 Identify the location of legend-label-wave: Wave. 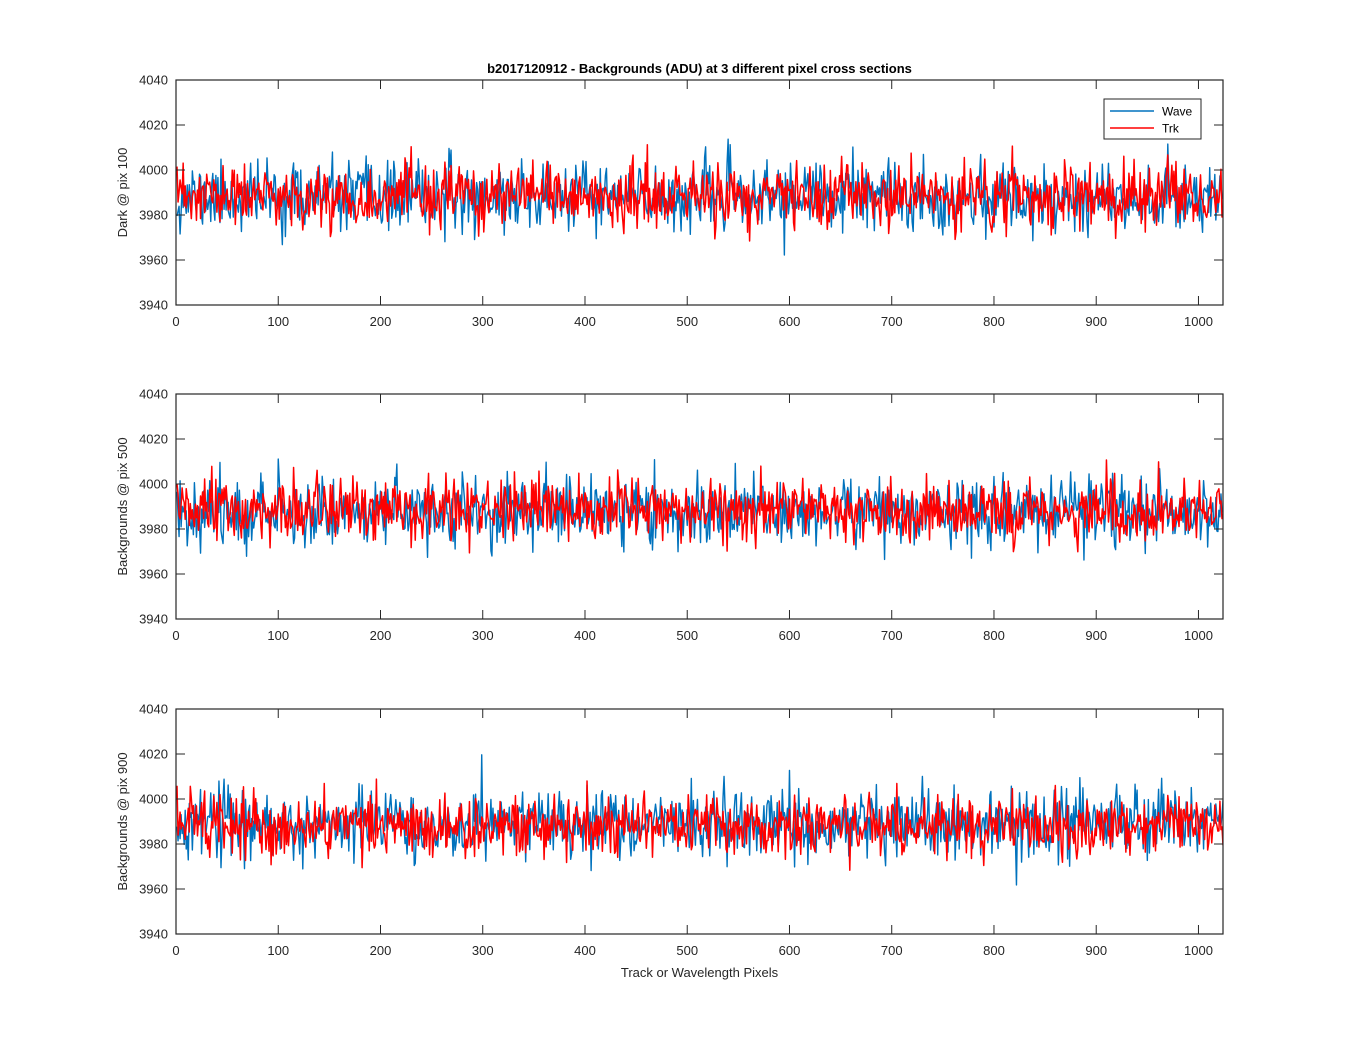
(1177, 112).